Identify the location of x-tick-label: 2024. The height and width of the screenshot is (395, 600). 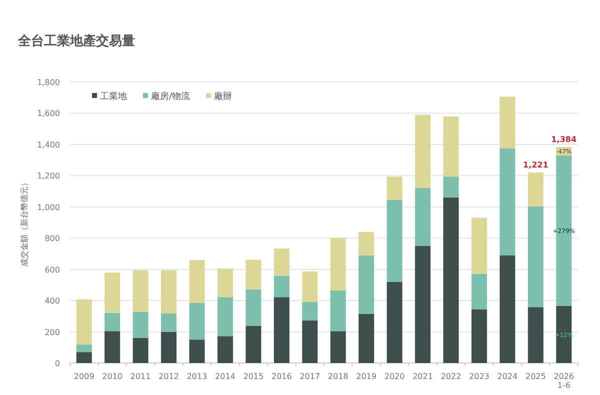
(507, 376).